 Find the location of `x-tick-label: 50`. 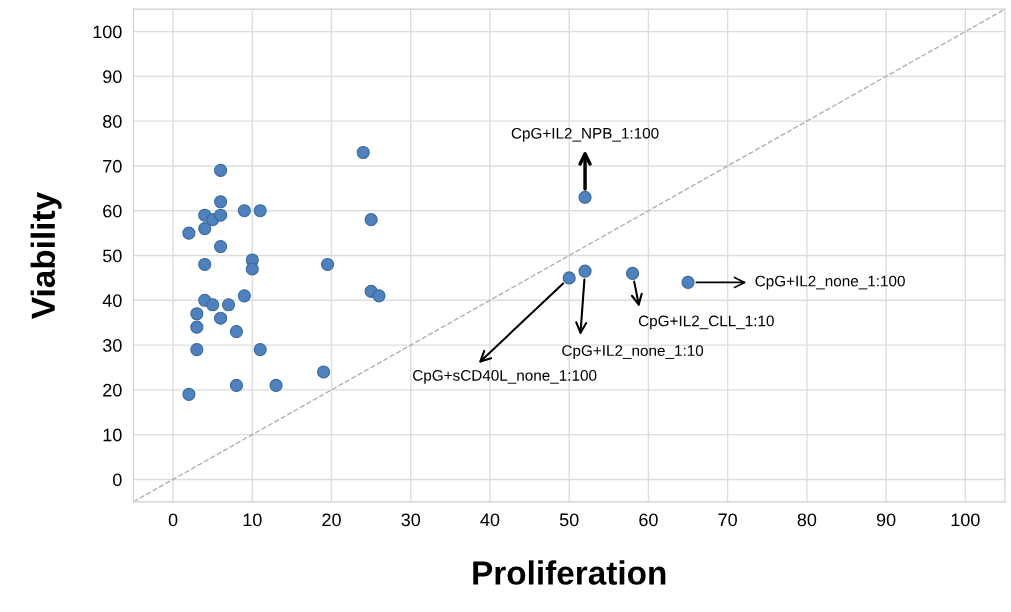

x-tick-label: 50 is located at coordinates (569, 520).